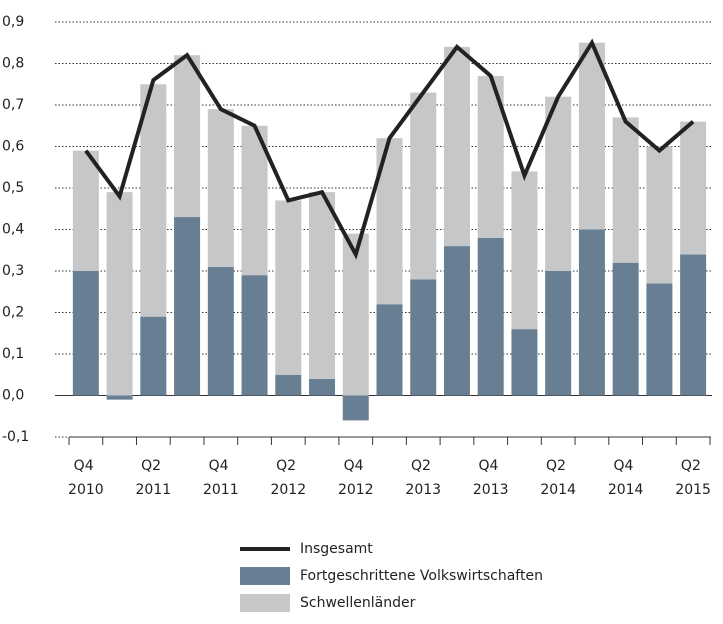 This screenshot has height=624, width=723. Describe the element at coordinates (13, 396) in the screenshot. I see `y-tick-label: 0,0` at that location.